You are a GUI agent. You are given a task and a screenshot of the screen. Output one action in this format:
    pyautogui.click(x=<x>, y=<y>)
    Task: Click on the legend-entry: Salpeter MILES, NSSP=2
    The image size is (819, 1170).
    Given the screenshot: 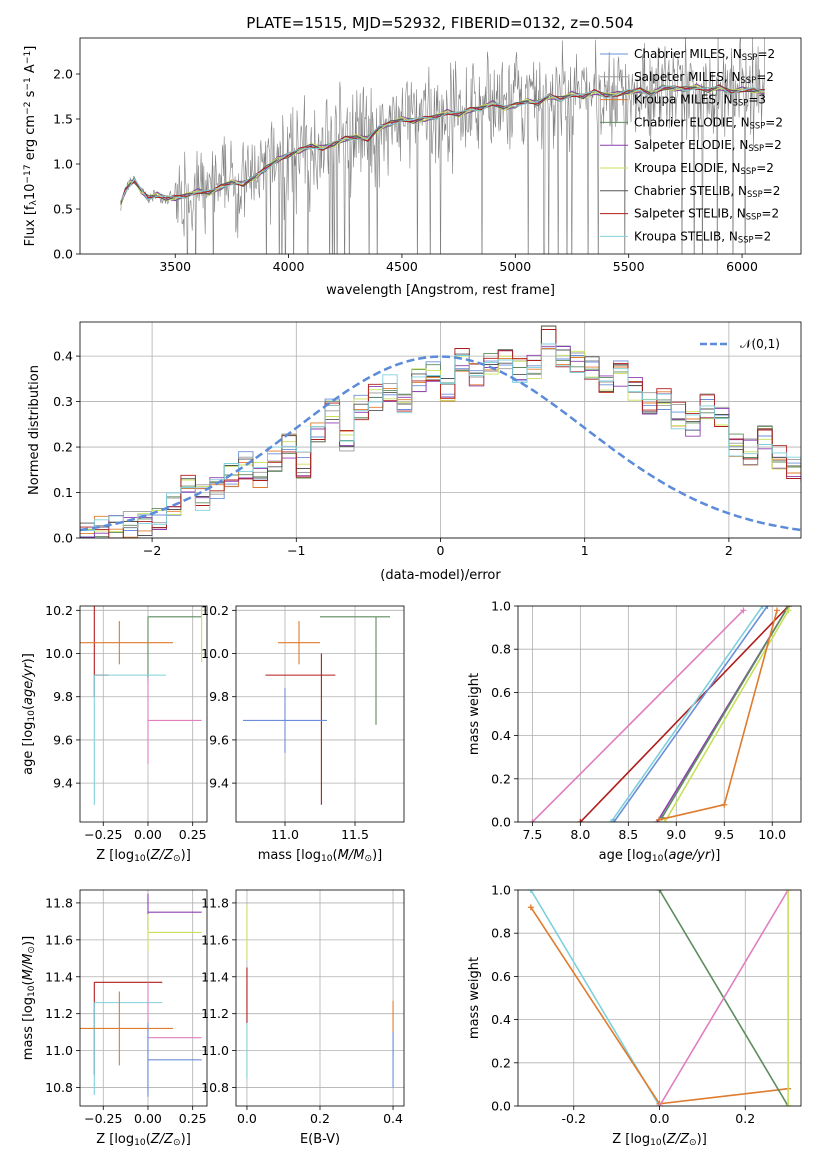 What is the action you would take?
    pyautogui.click(x=704, y=77)
    